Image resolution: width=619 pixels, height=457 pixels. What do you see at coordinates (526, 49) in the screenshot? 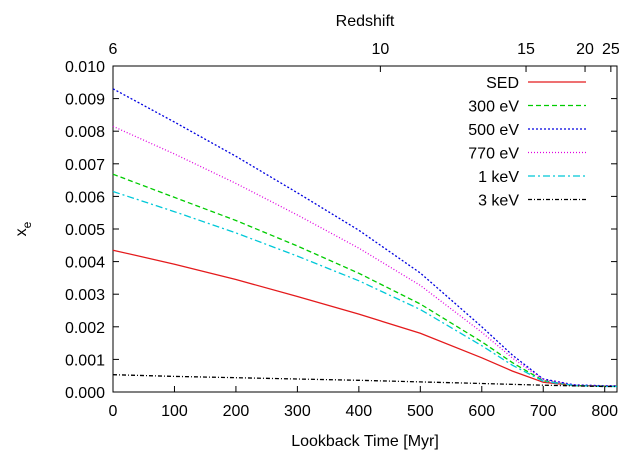
I see `top-tick-label: 15` at bounding box center [526, 49].